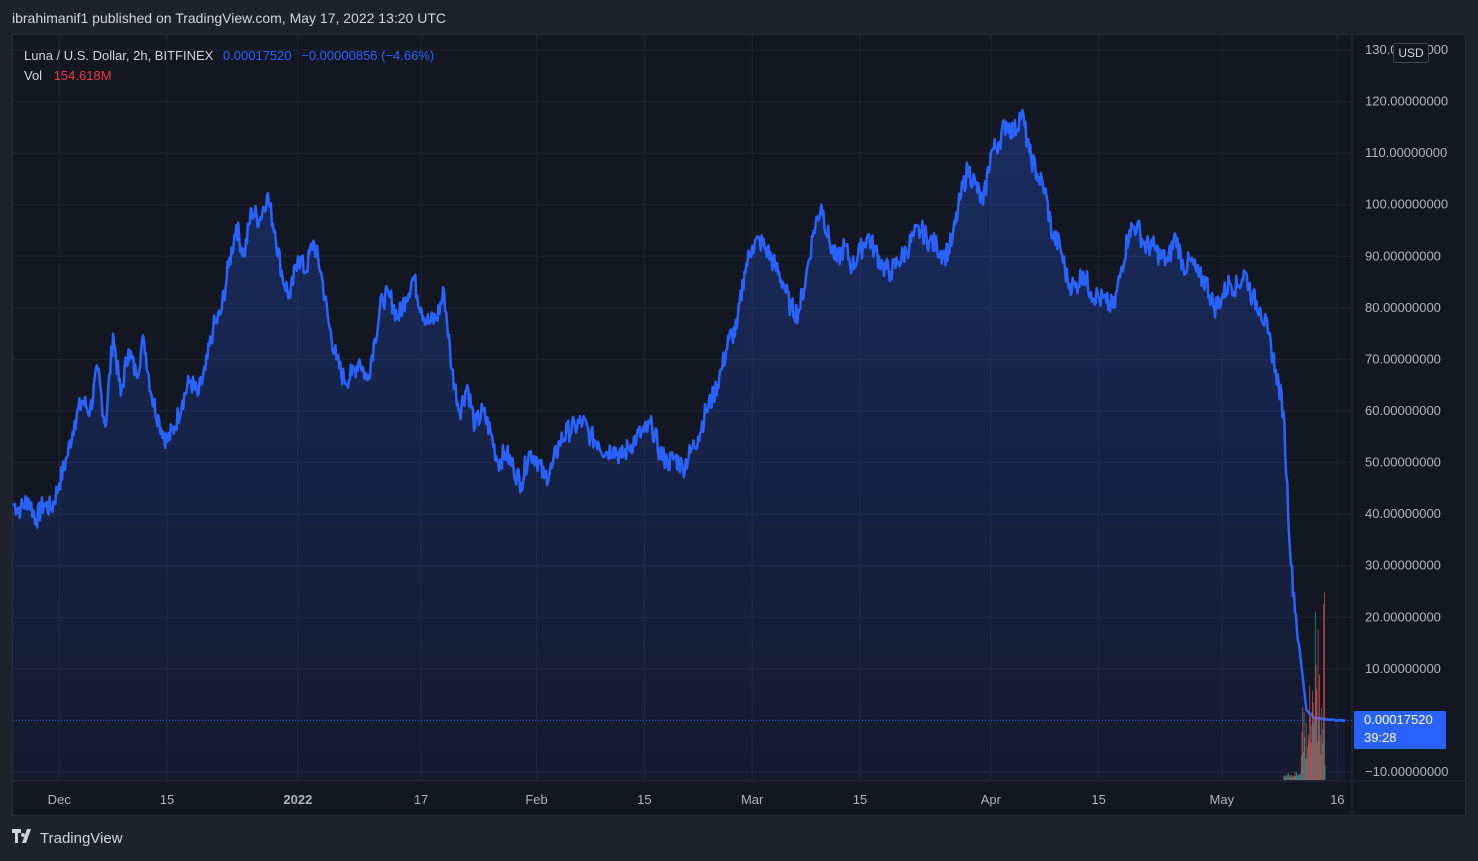 Image resolution: width=1478 pixels, height=861 pixels. Describe the element at coordinates (23, 838) in the screenshot. I see `tradingview-logo-icon` at that location.